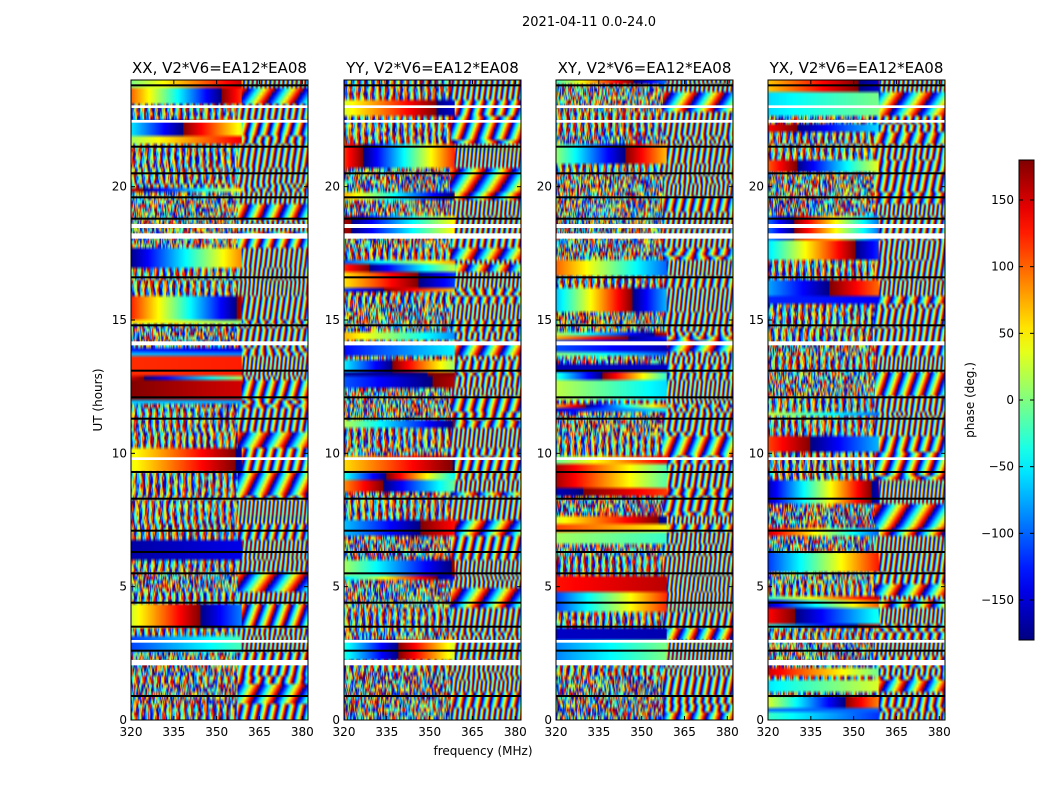 The height and width of the screenshot is (800, 1050). What do you see at coordinates (756, 320) in the screenshot?
I see `y-tick-label: 15` at bounding box center [756, 320].